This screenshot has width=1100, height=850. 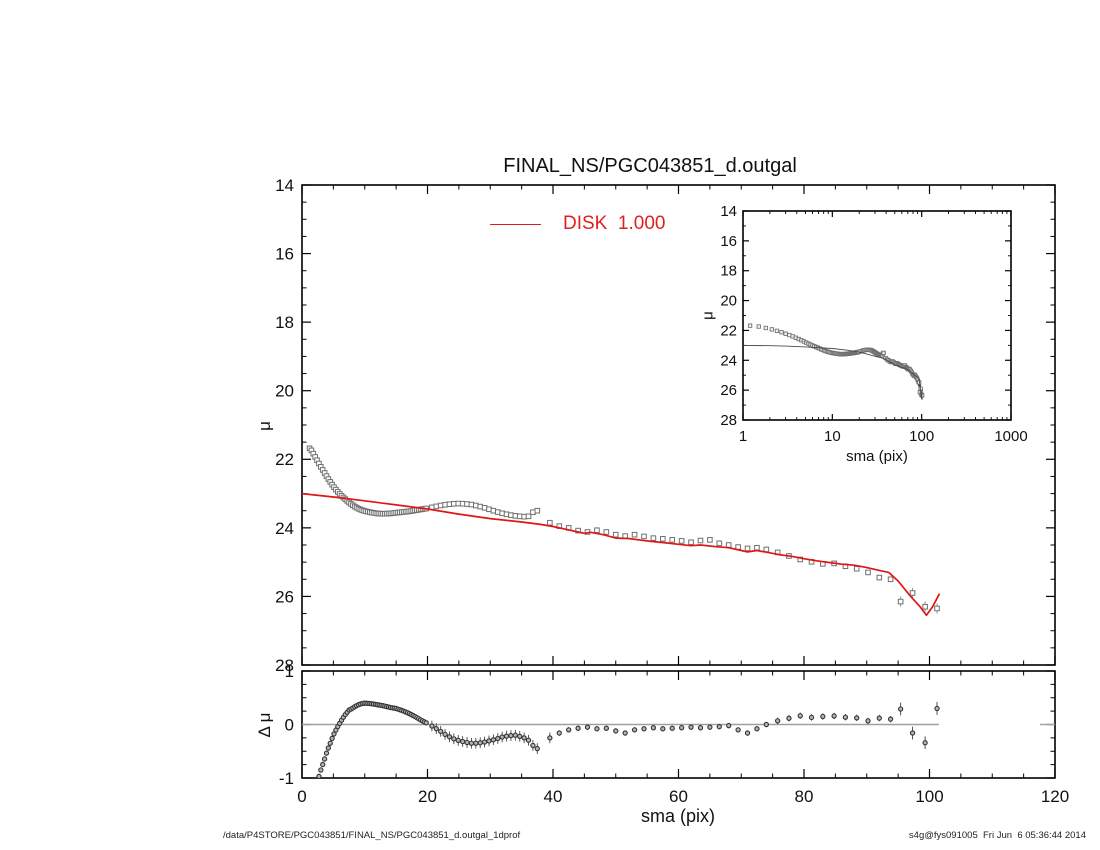 What do you see at coordinates (832, 436) in the screenshot?
I see `svg-text: 10` at bounding box center [832, 436].